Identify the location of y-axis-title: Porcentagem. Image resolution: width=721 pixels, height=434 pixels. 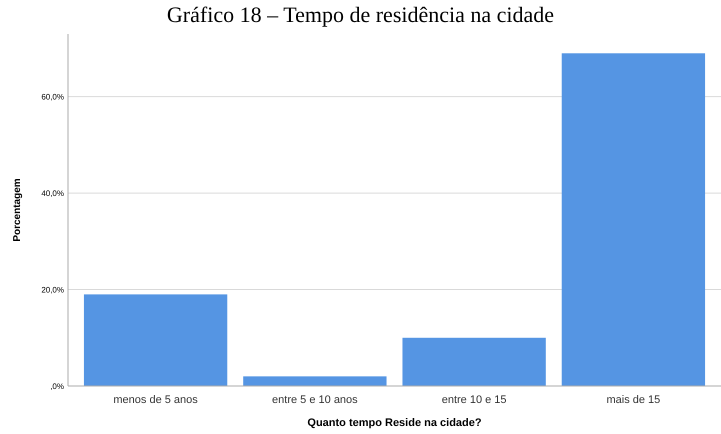
(17, 210).